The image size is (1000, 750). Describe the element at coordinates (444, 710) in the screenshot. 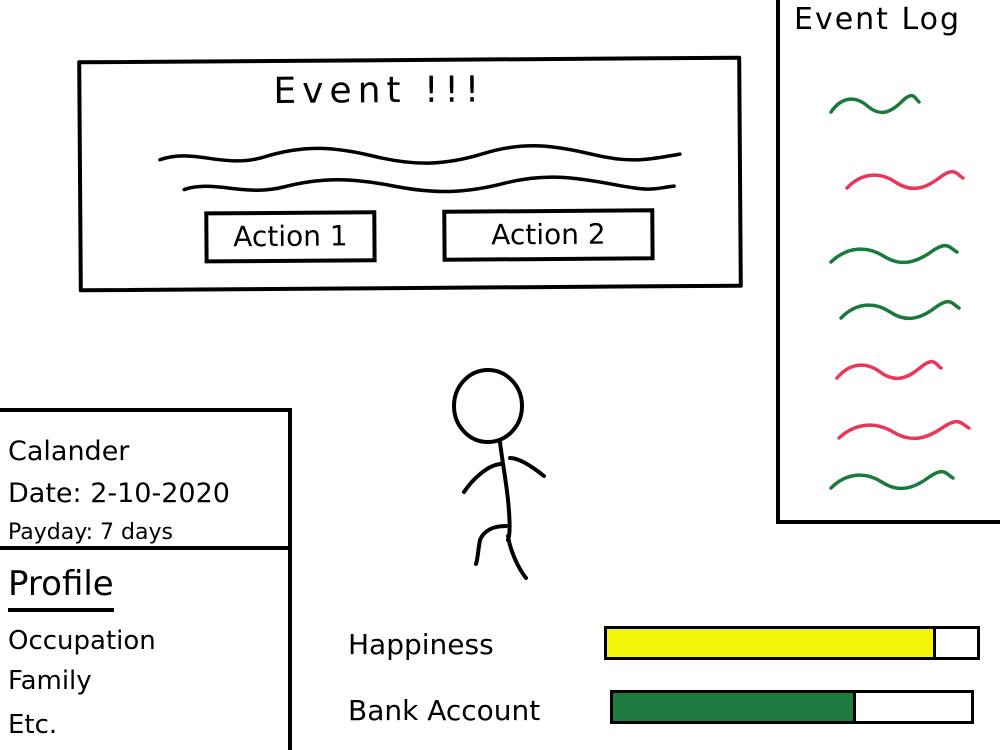

I see `bank-account-label: Bank Account` at that location.